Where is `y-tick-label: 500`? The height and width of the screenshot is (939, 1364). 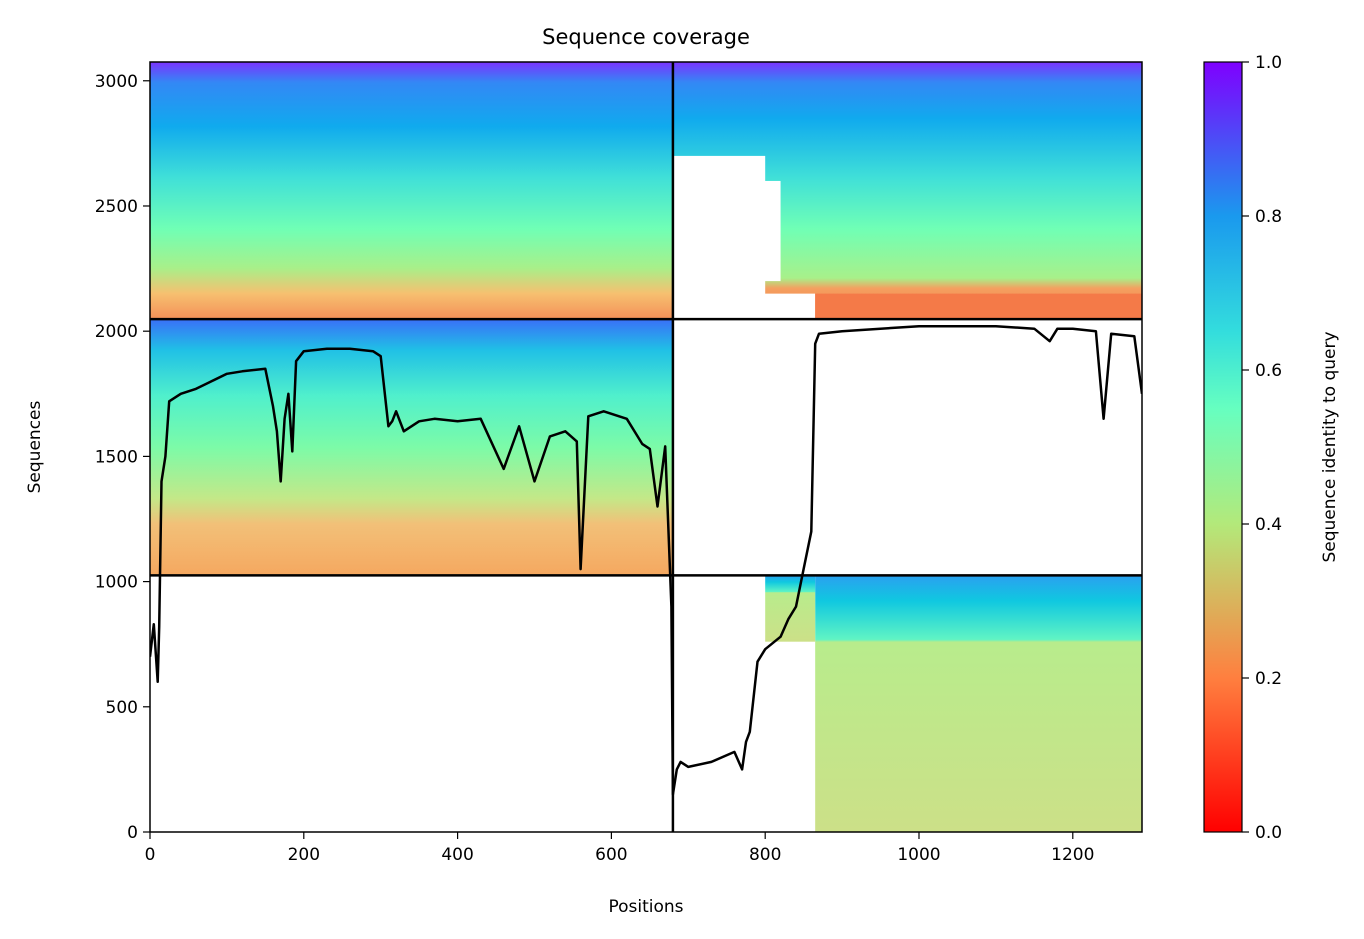 y-tick-label: 500 is located at coordinates (122, 708).